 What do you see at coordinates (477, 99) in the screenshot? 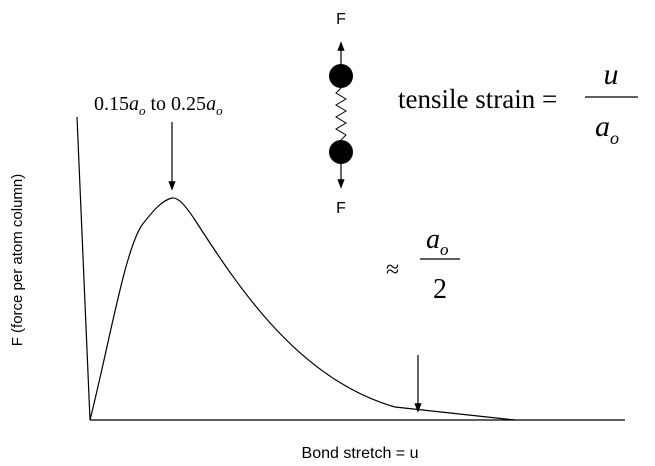
I see `strain-label: tensile strain =` at bounding box center [477, 99].